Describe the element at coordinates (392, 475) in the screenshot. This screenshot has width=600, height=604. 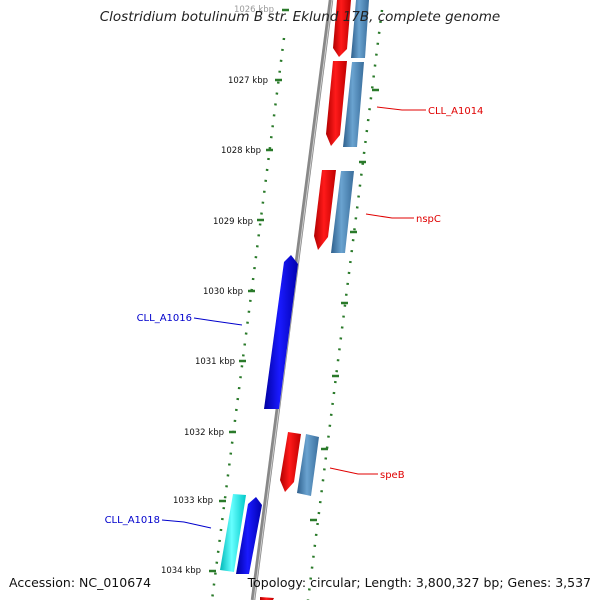
I see `gene-label-speb: speB` at that location.